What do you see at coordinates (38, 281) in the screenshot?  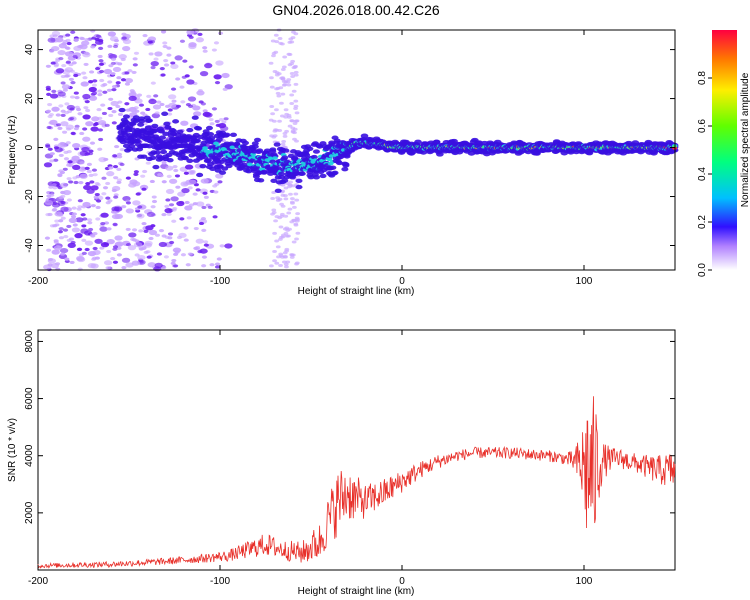 I see `x-tick-label: -200` at bounding box center [38, 281].